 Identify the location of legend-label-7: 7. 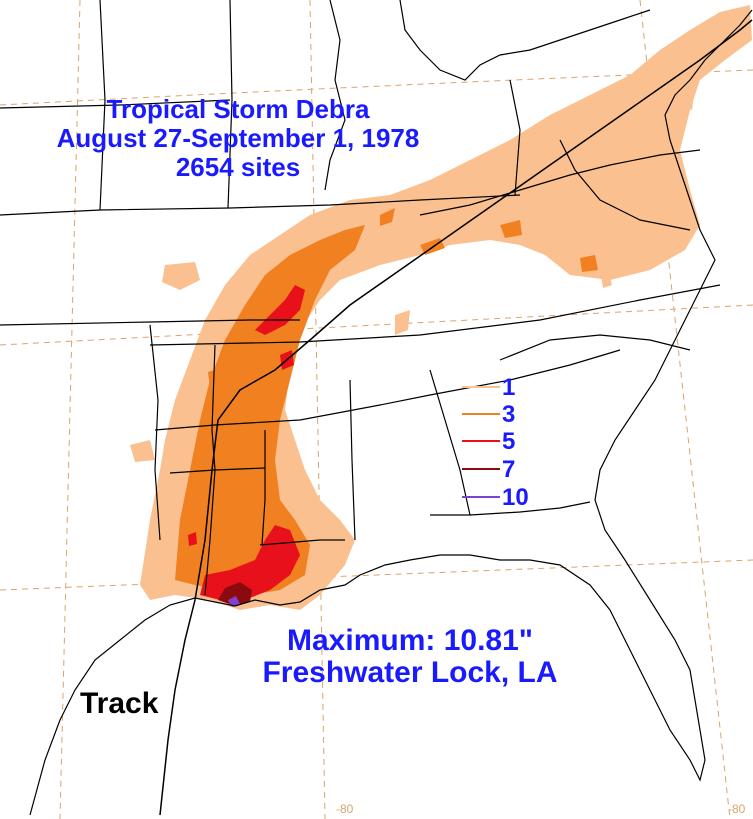
(508, 469).